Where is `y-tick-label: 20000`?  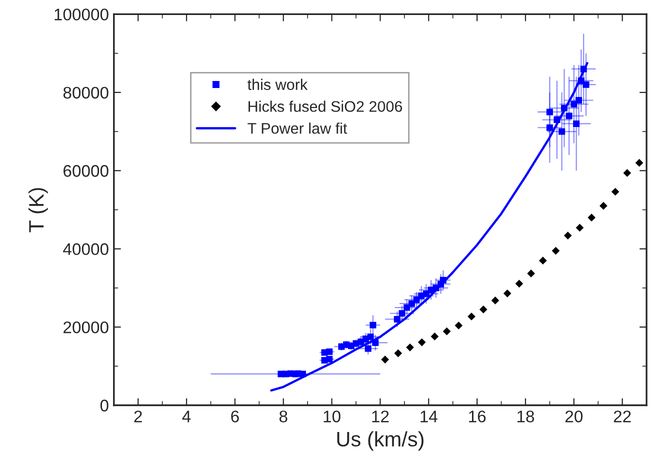 y-tick-label: 20000 is located at coordinates (86, 327).